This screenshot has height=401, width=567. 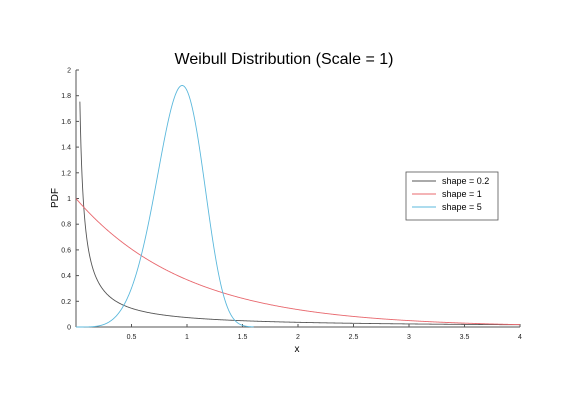 I want to click on y-tick-label: 1.8, so click(x=66, y=96).